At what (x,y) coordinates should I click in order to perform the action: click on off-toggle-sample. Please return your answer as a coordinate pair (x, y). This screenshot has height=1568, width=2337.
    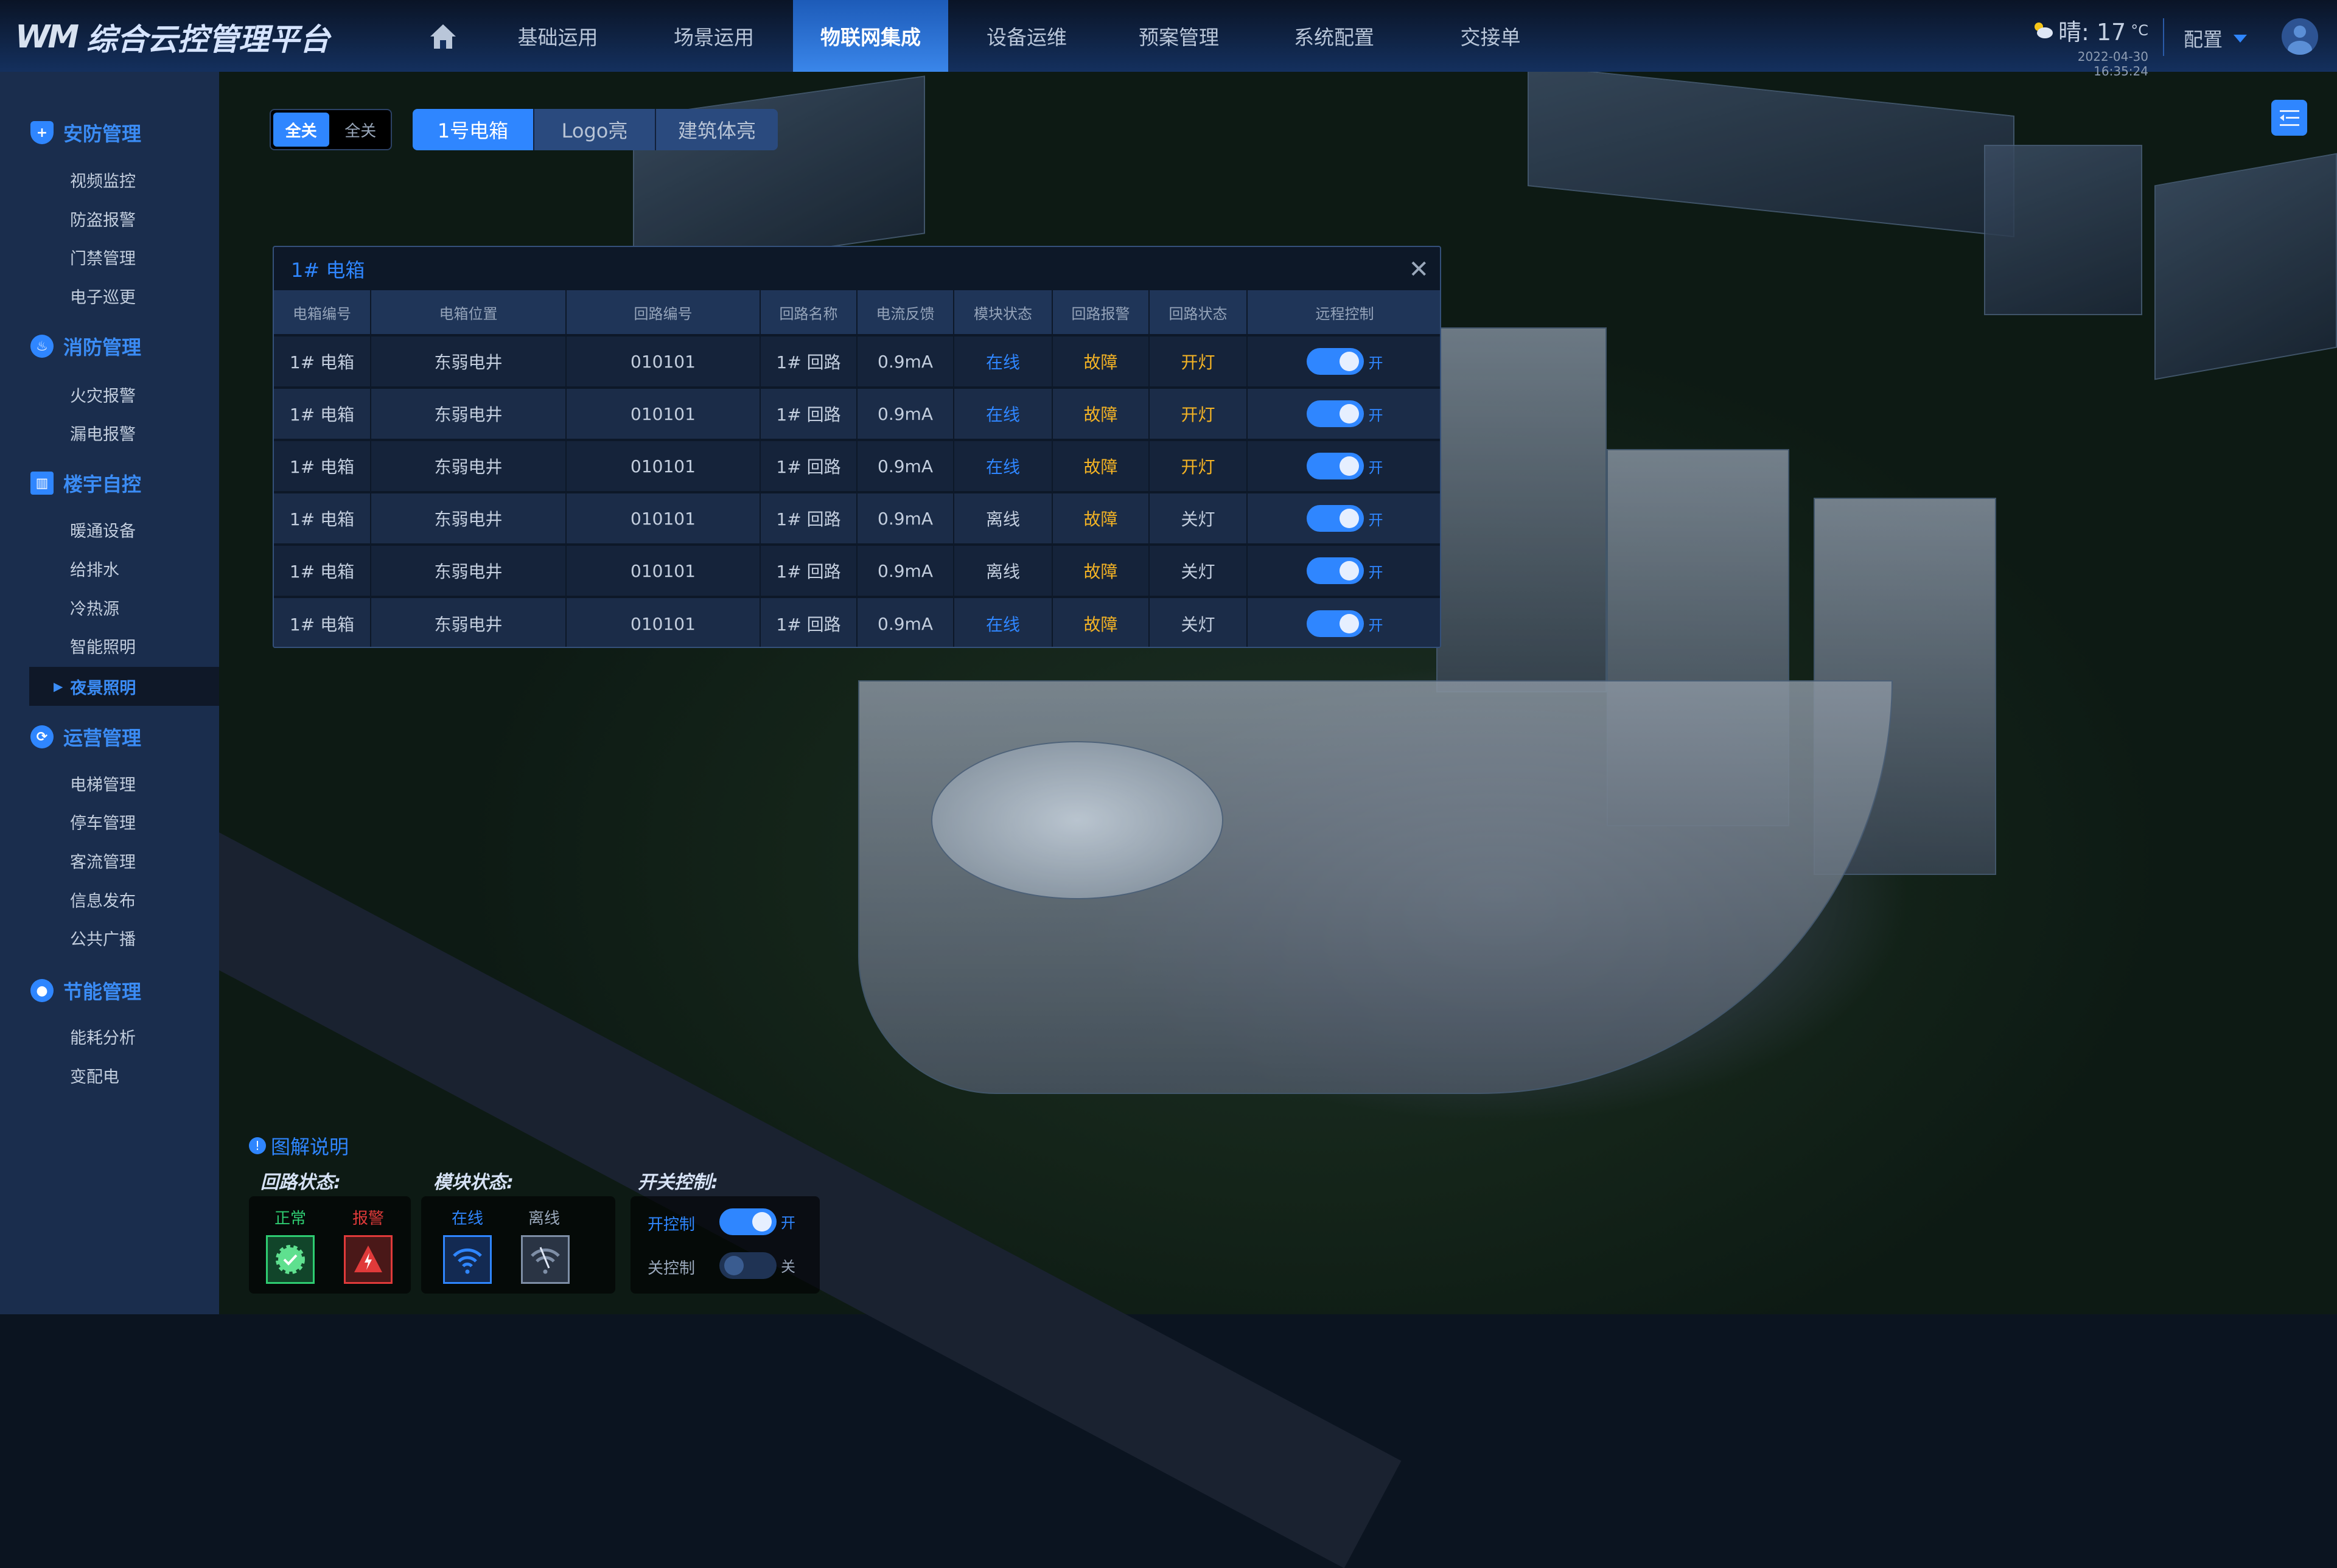
    Looking at the image, I should click on (748, 1265).